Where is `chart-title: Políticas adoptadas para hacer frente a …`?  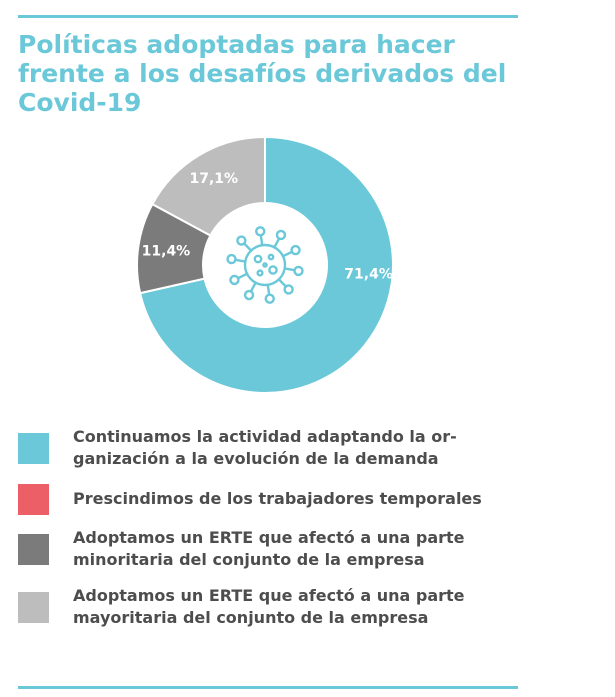 chart-title: Políticas adoptadas para hacer frente a … is located at coordinates (262, 73).